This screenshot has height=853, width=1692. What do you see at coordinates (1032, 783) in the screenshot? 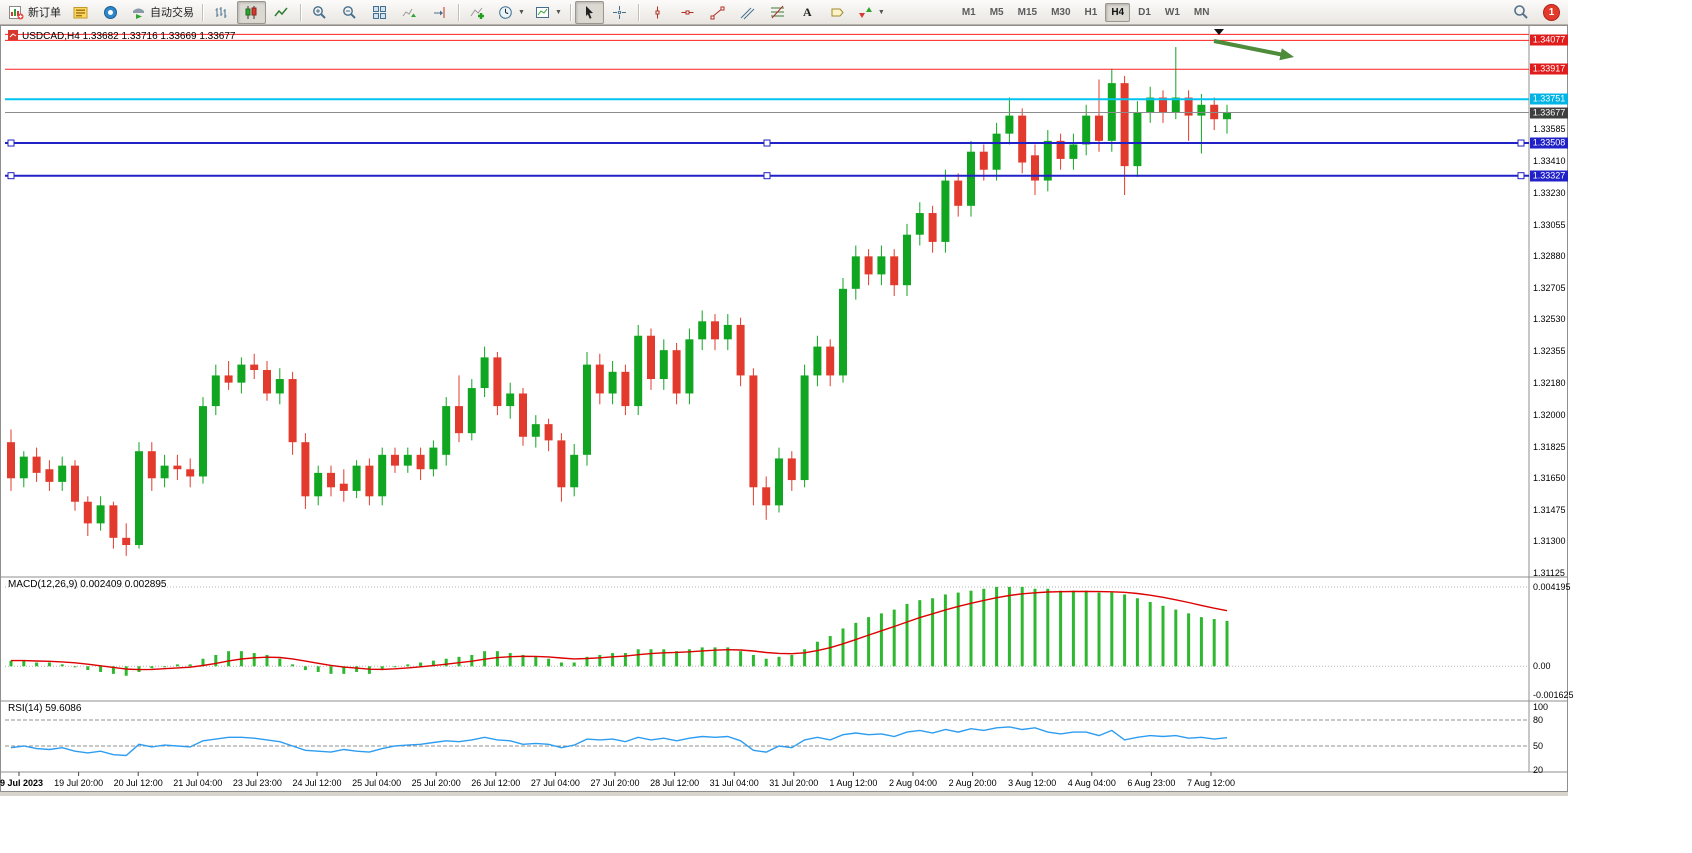
I see `time-axis-label: 3 Aug 12:00` at bounding box center [1032, 783].